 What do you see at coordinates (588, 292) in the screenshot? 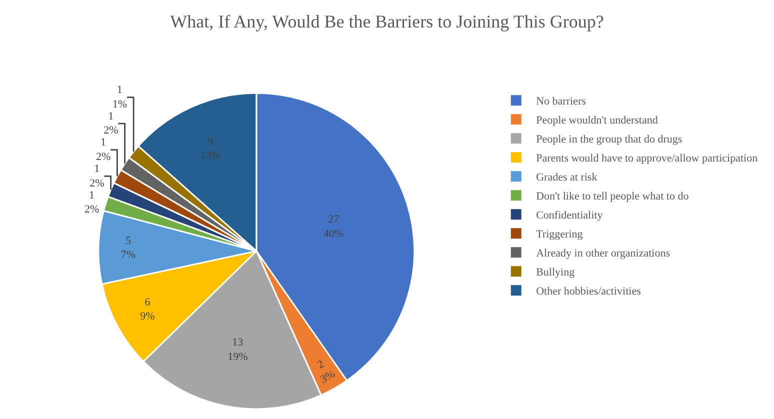
I see `legend-label: Other hobbies/activities` at bounding box center [588, 292].